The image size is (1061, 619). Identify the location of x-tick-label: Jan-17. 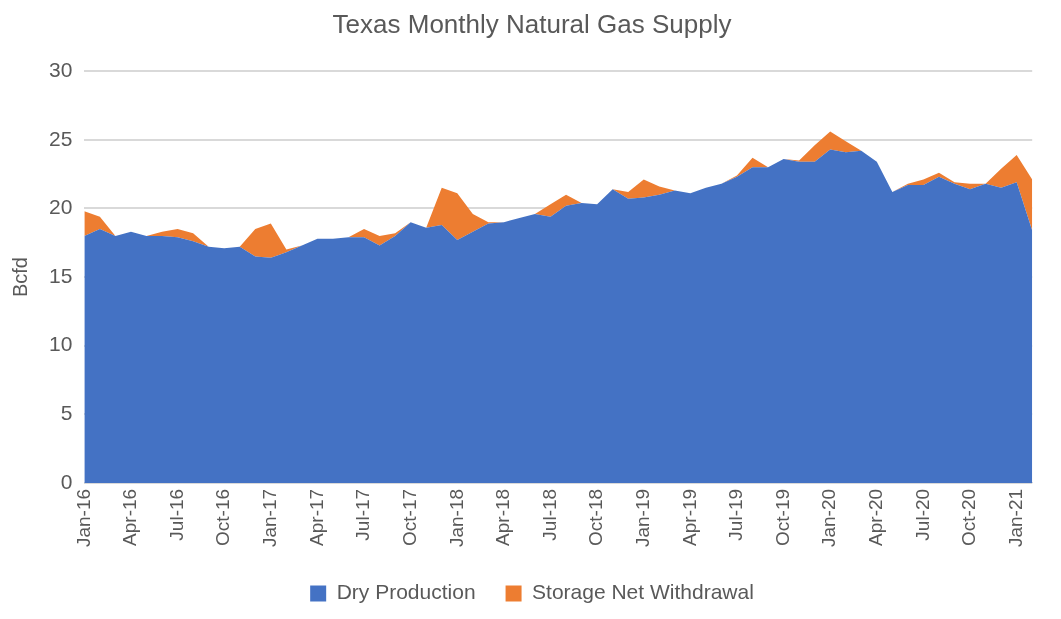
(270, 518).